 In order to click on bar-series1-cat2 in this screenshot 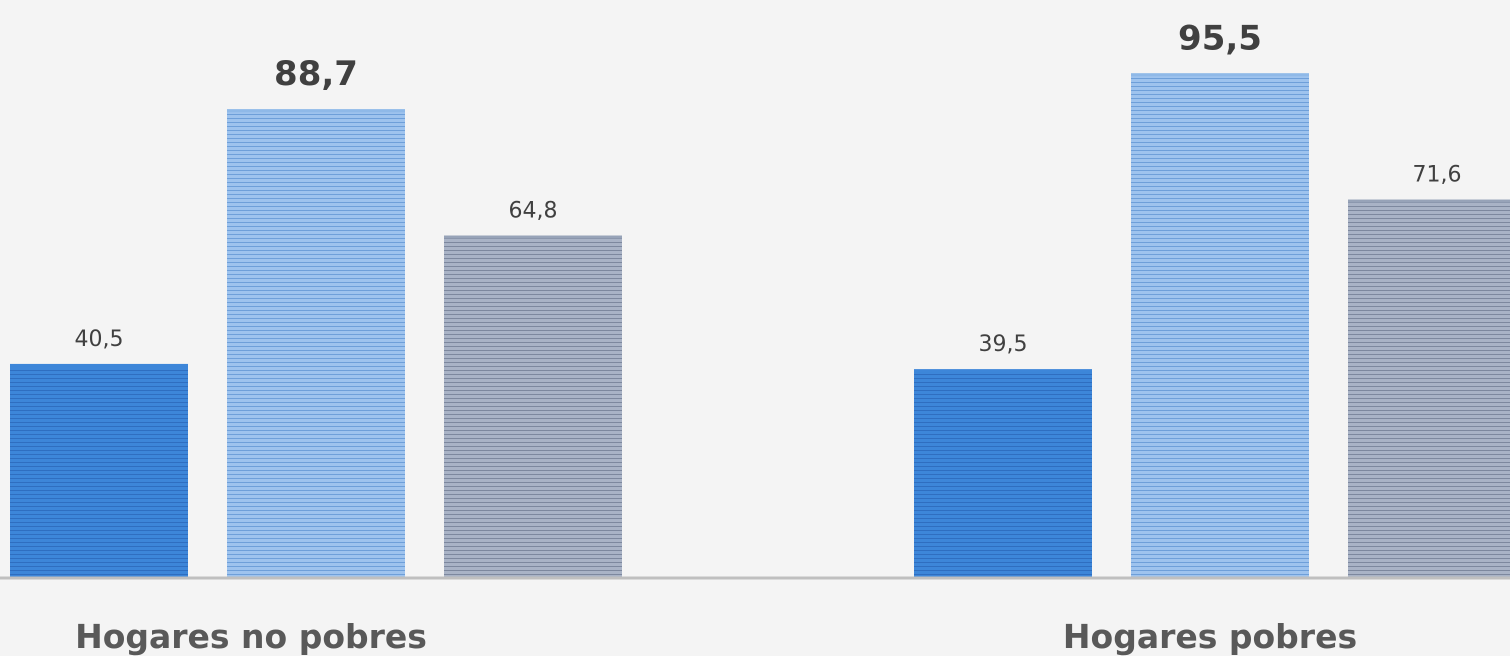, I will do `click(1003, 473)`.